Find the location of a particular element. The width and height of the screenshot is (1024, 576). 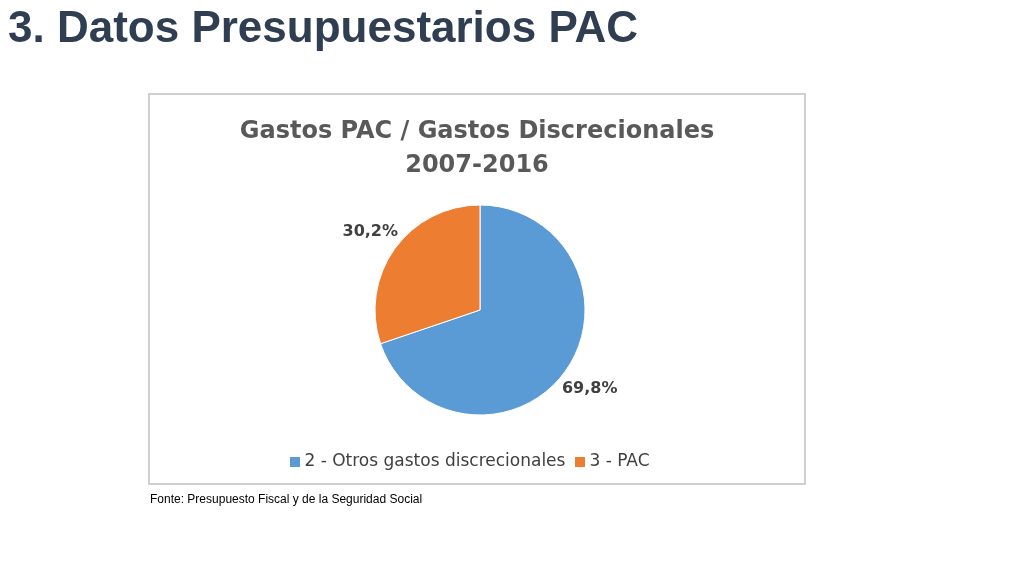

legend-label: 2 - Otros gastos discrecionales is located at coordinates (435, 460).